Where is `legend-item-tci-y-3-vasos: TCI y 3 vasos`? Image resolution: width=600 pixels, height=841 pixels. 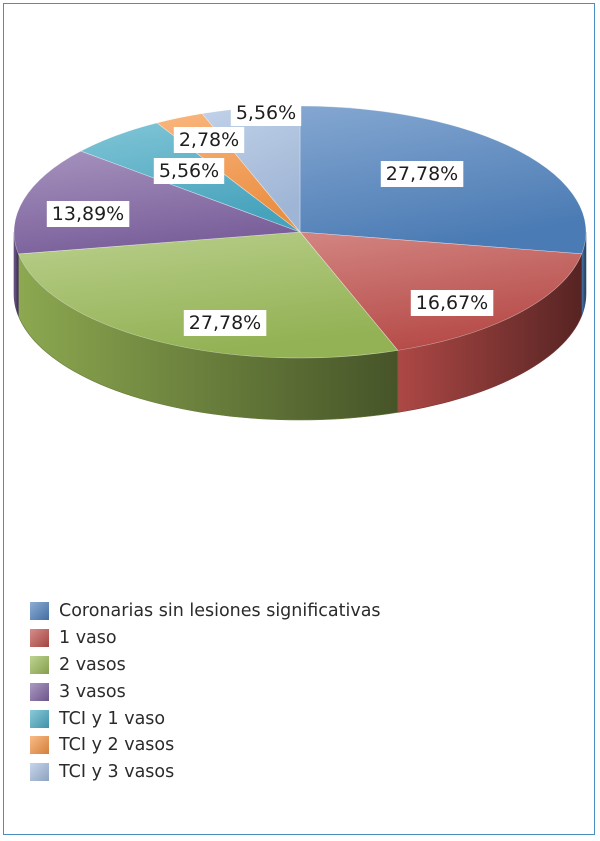
legend-item-tci-y-3-vasos: TCI y 3 vasos is located at coordinates (205, 772).